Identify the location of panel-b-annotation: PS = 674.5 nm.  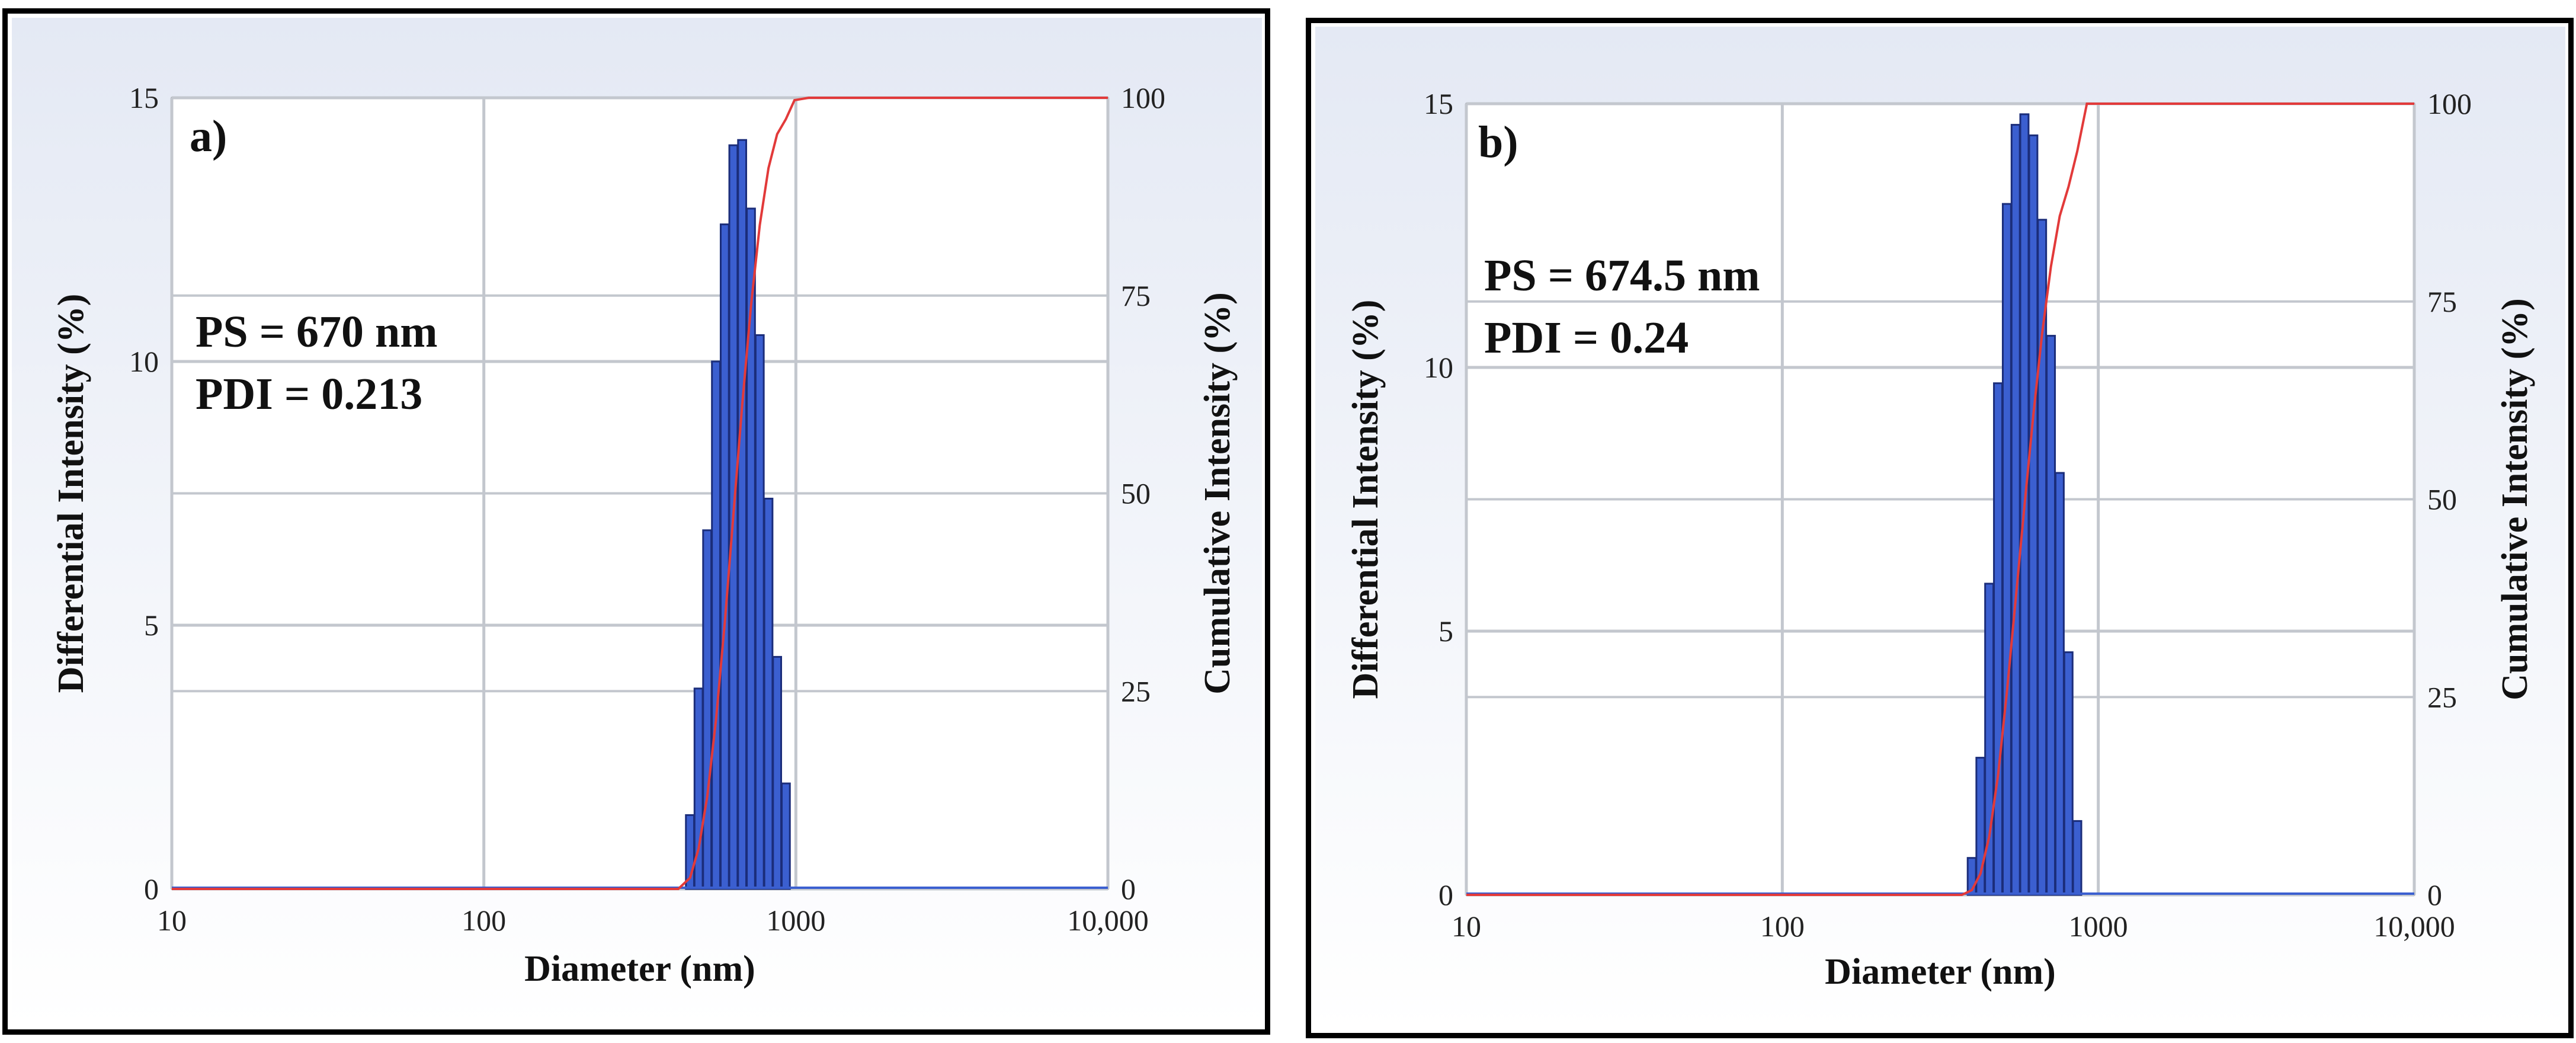
(1622, 275).